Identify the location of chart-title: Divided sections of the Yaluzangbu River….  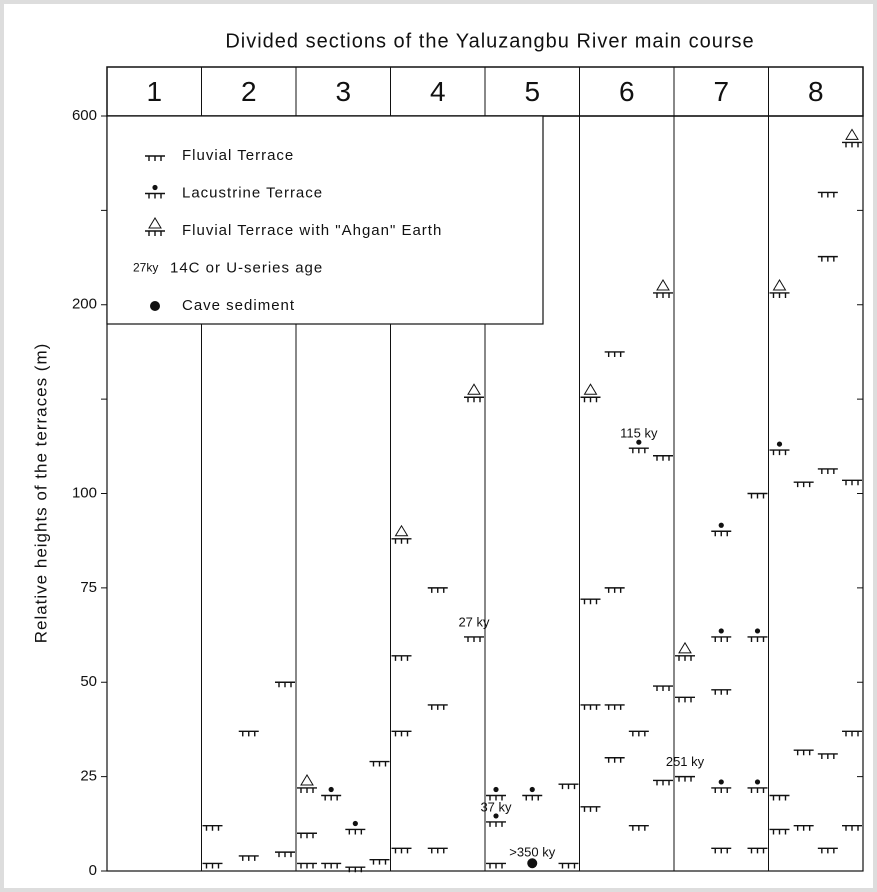
(489, 41).